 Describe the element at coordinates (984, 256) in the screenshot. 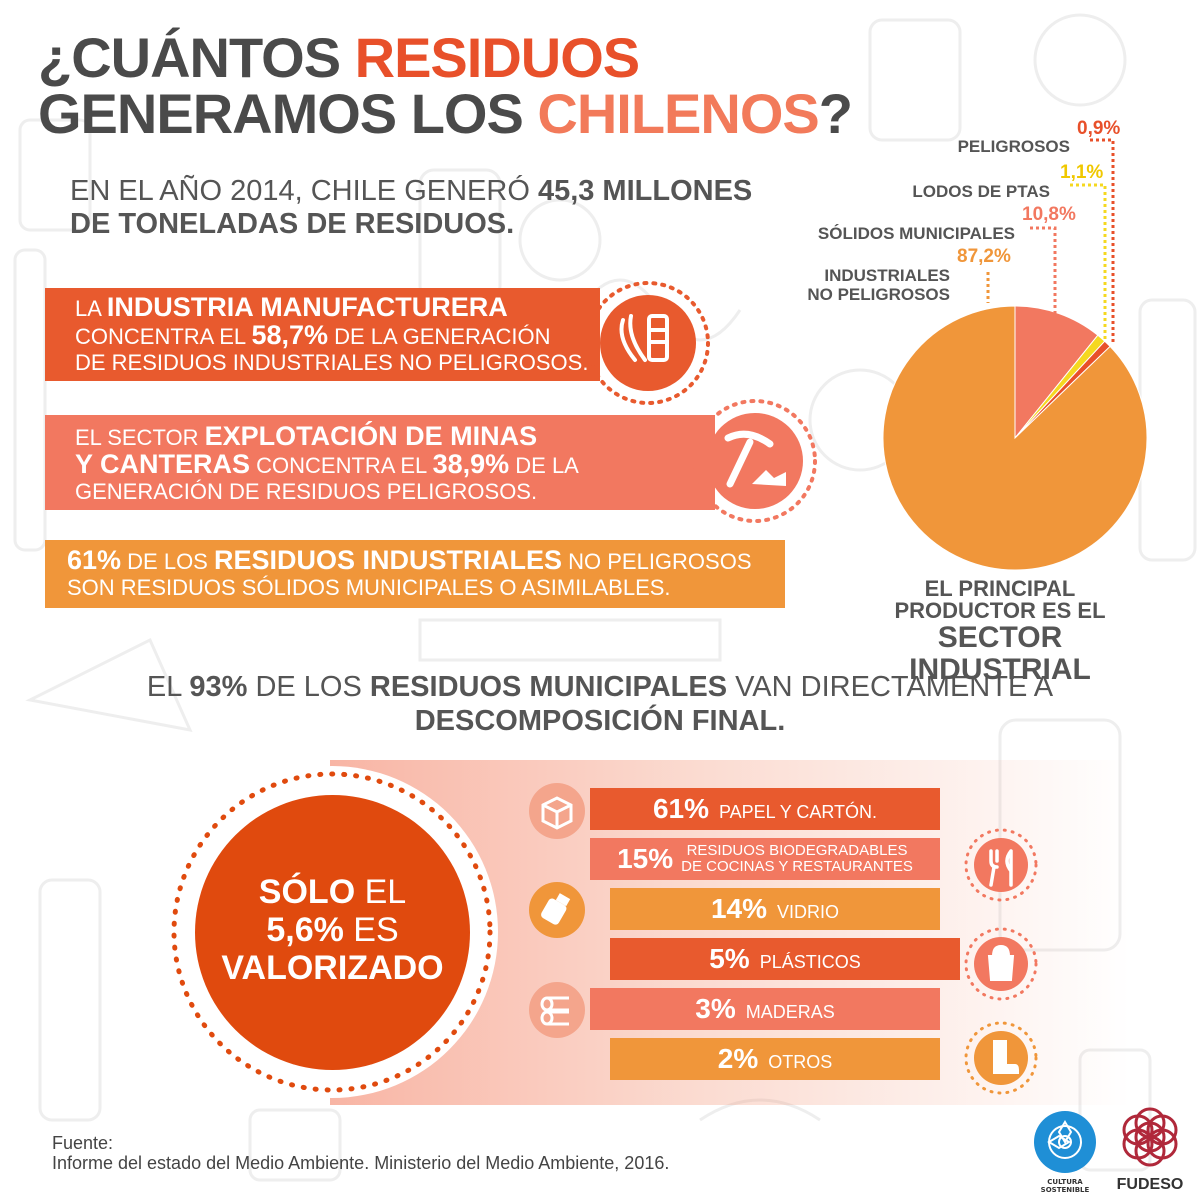

I see `pie-value-industriales: 87,2%` at that location.